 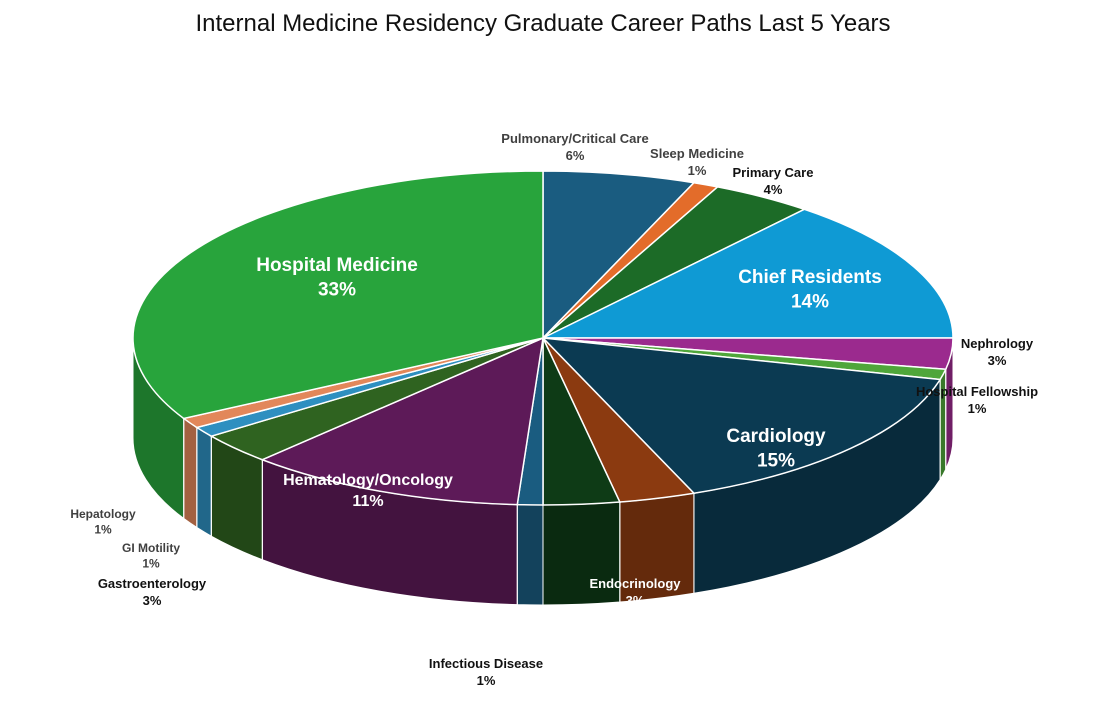 I want to click on slice-value-hepatology: 1%, so click(x=103, y=530).